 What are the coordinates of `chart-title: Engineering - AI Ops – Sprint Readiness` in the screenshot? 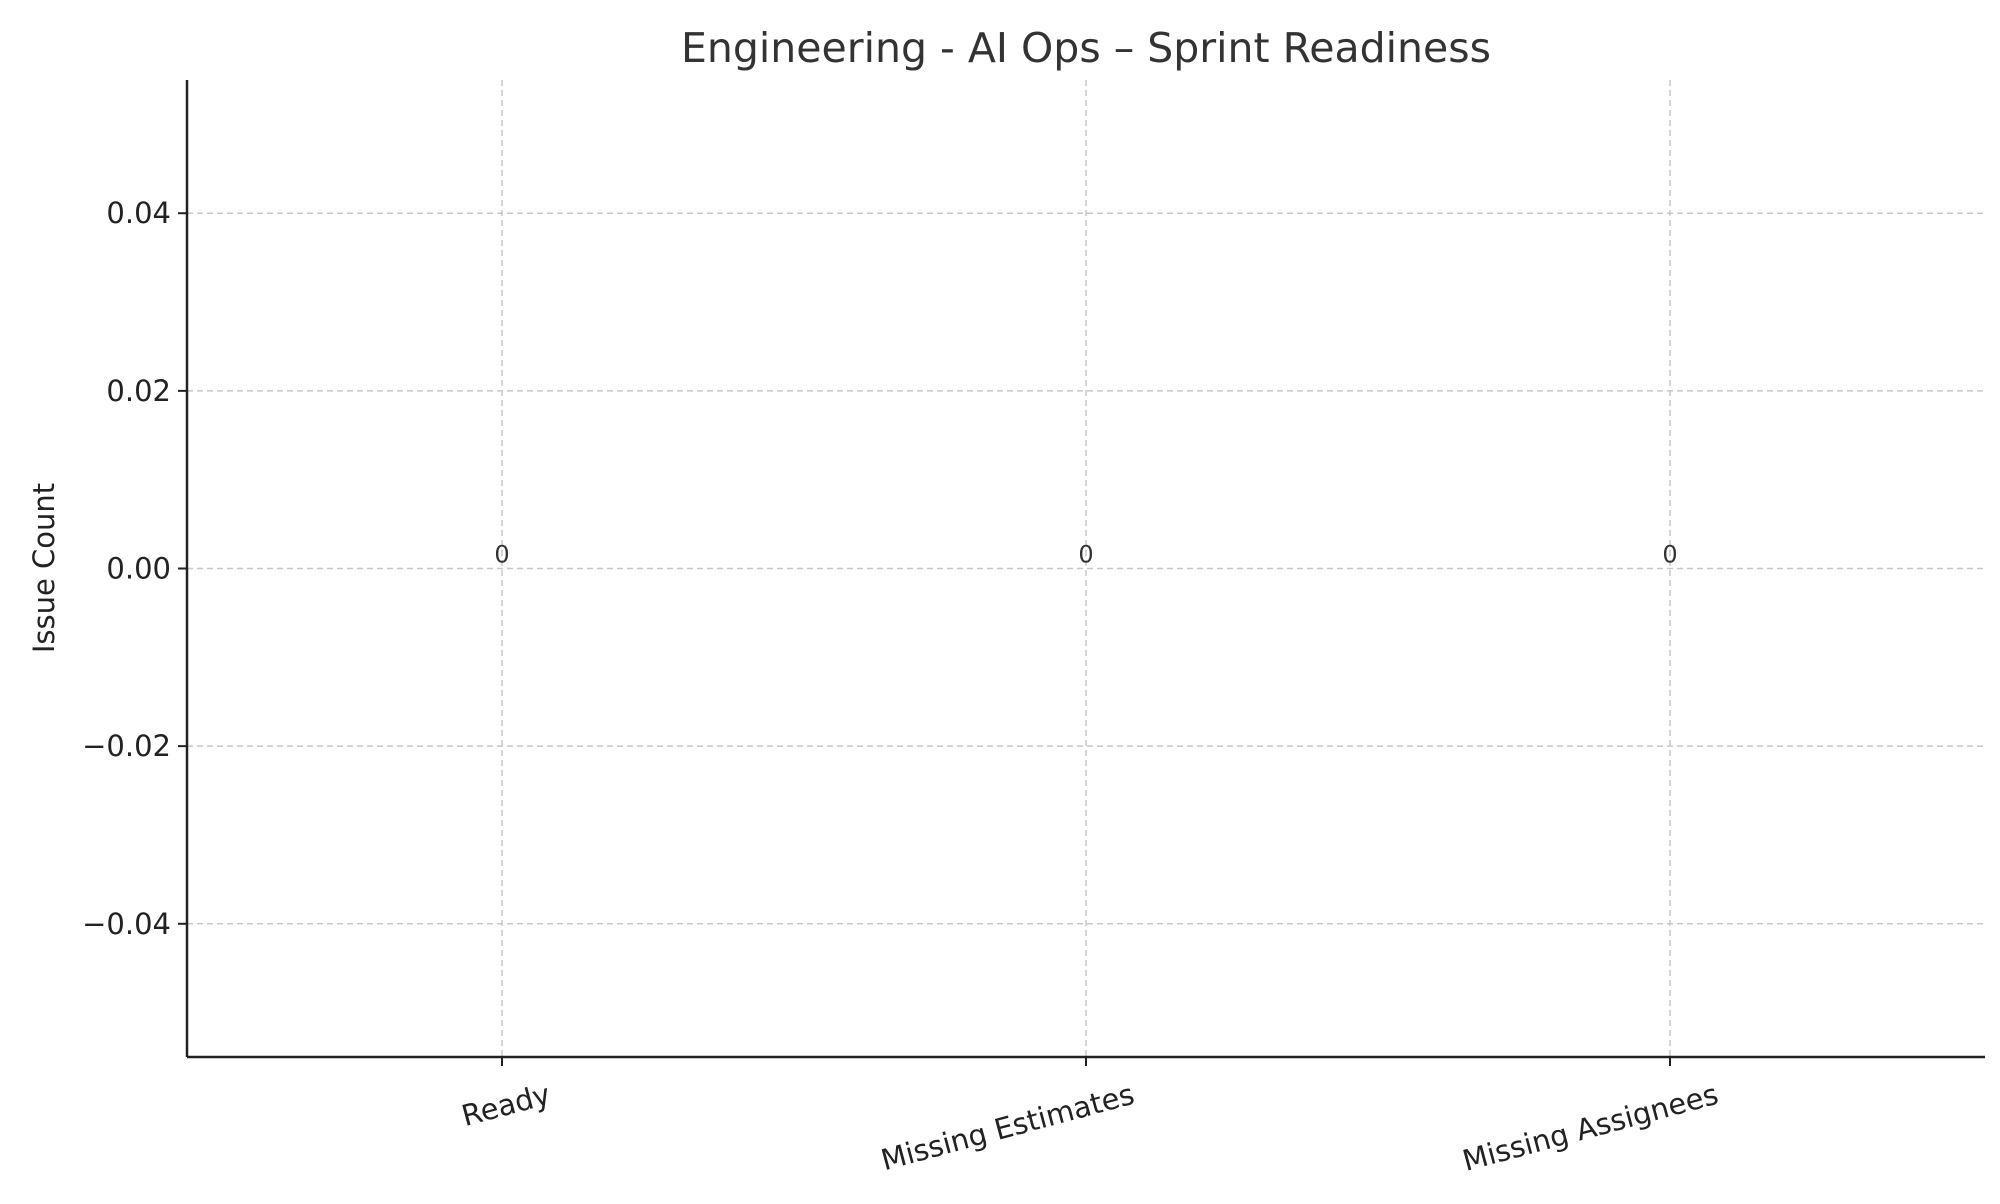 It's located at (1086, 48).